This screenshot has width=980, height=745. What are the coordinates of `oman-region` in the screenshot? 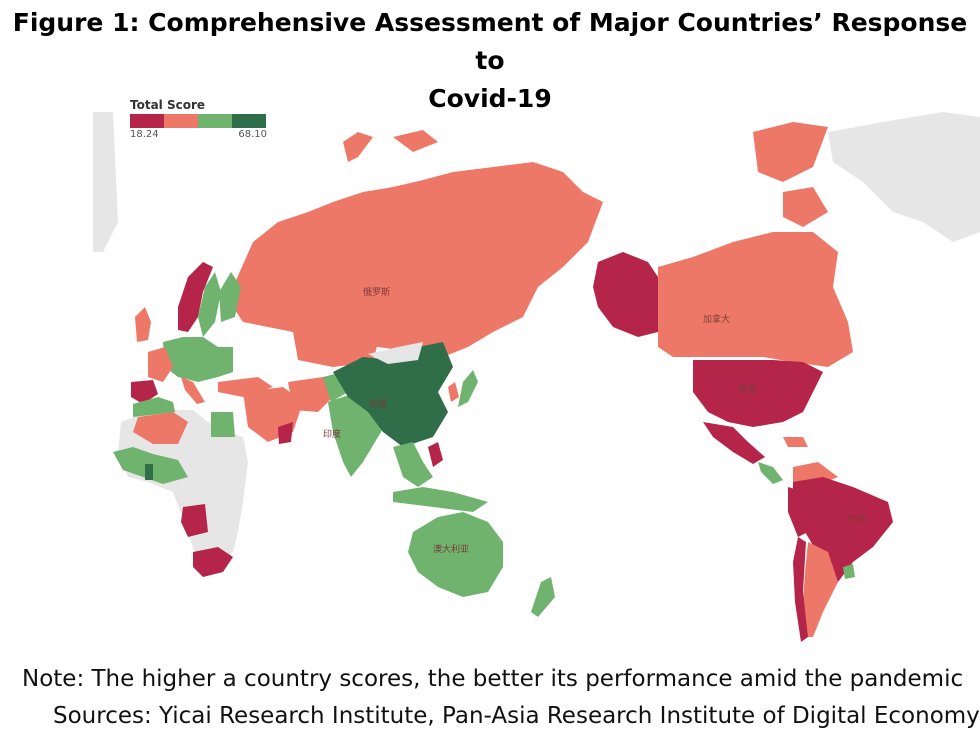 It's located at (285, 433).